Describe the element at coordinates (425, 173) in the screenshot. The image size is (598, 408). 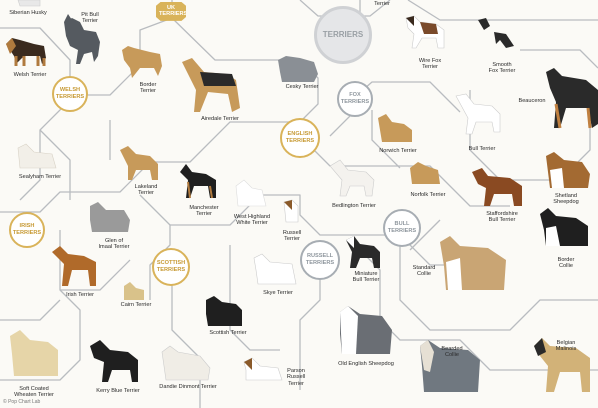
I see `norfolk-terrier-dog-icon` at that location.